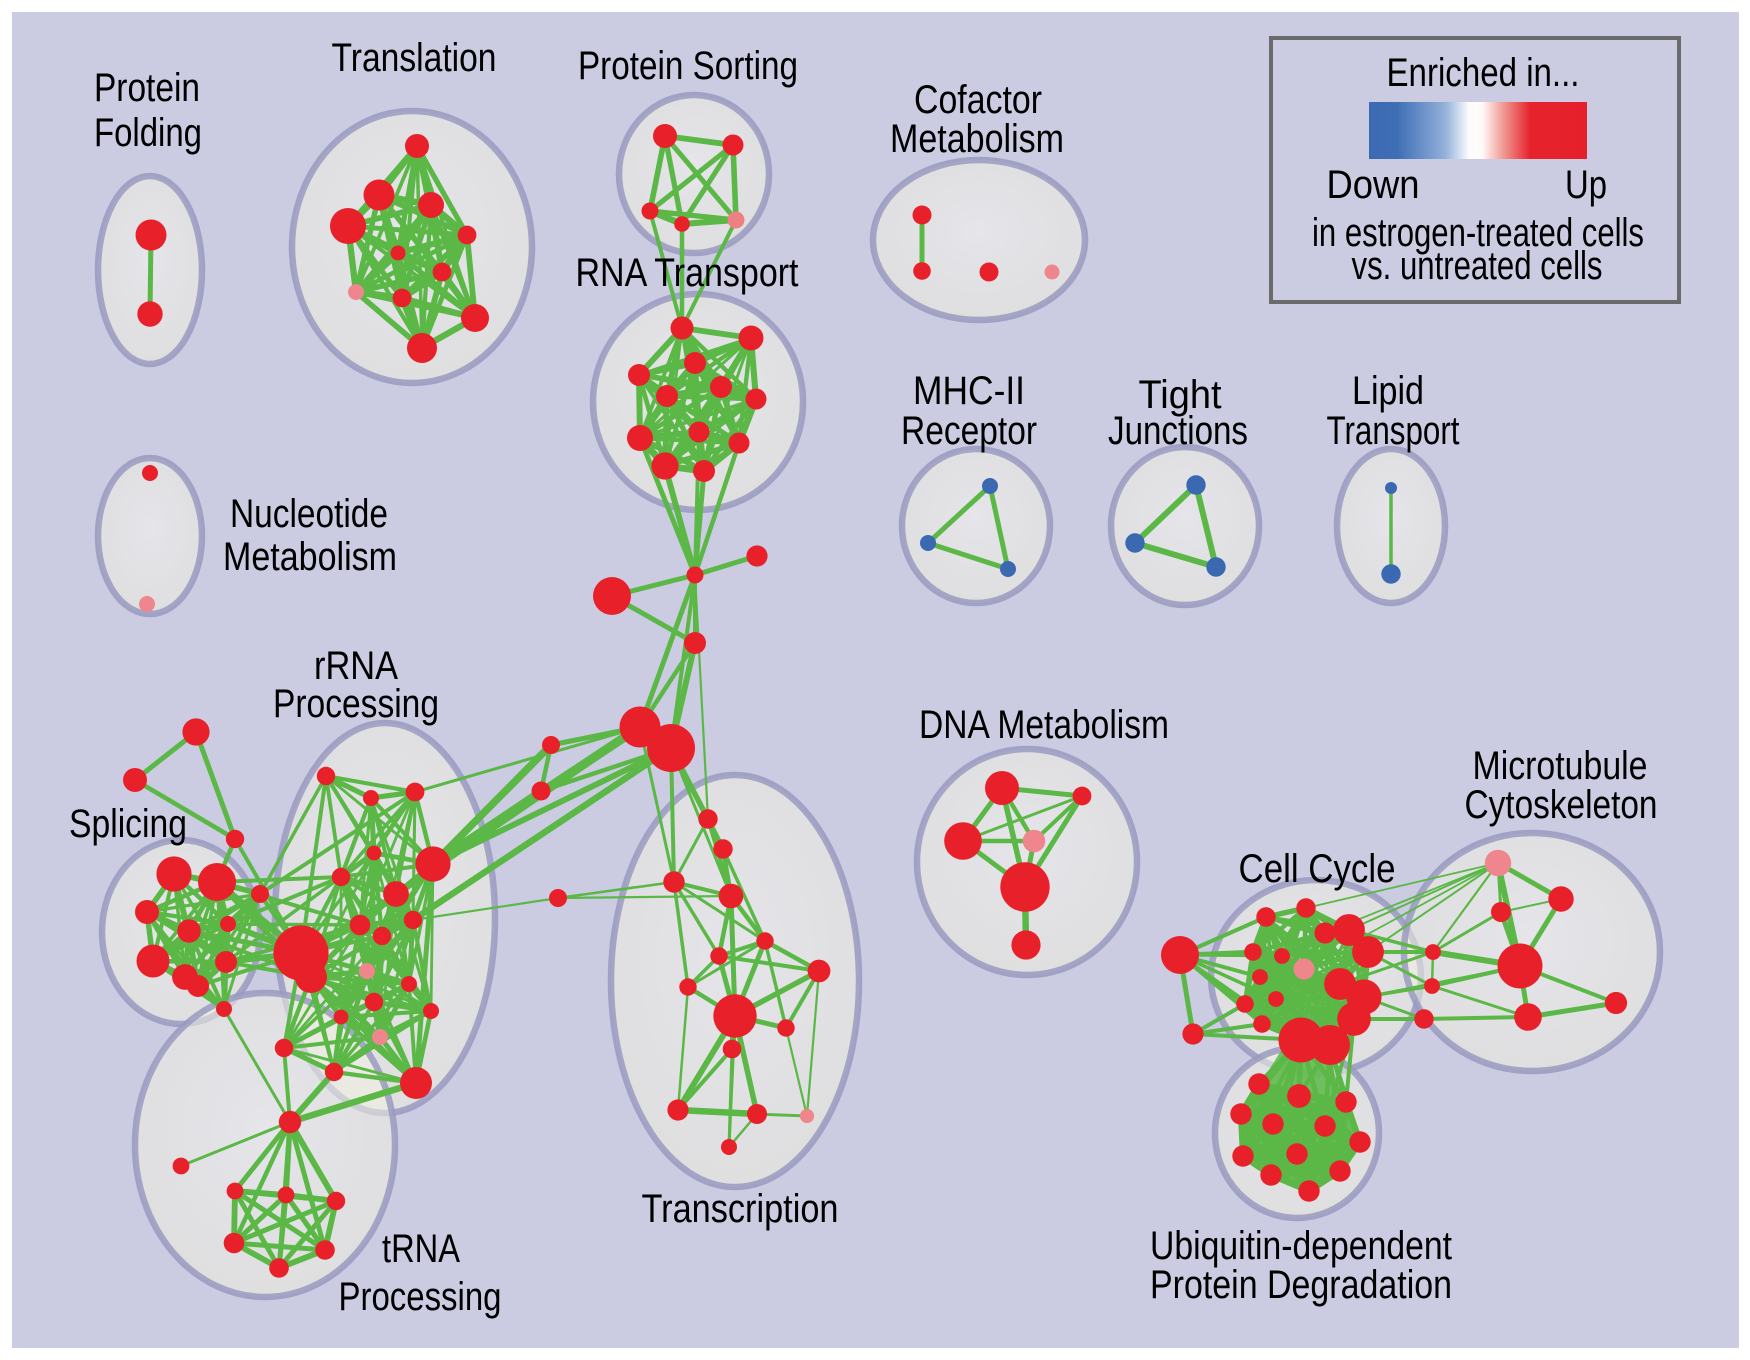 The width and height of the screenshot is (1750, 1360). I want to click on svg-text: Down, so click(1373, 185).